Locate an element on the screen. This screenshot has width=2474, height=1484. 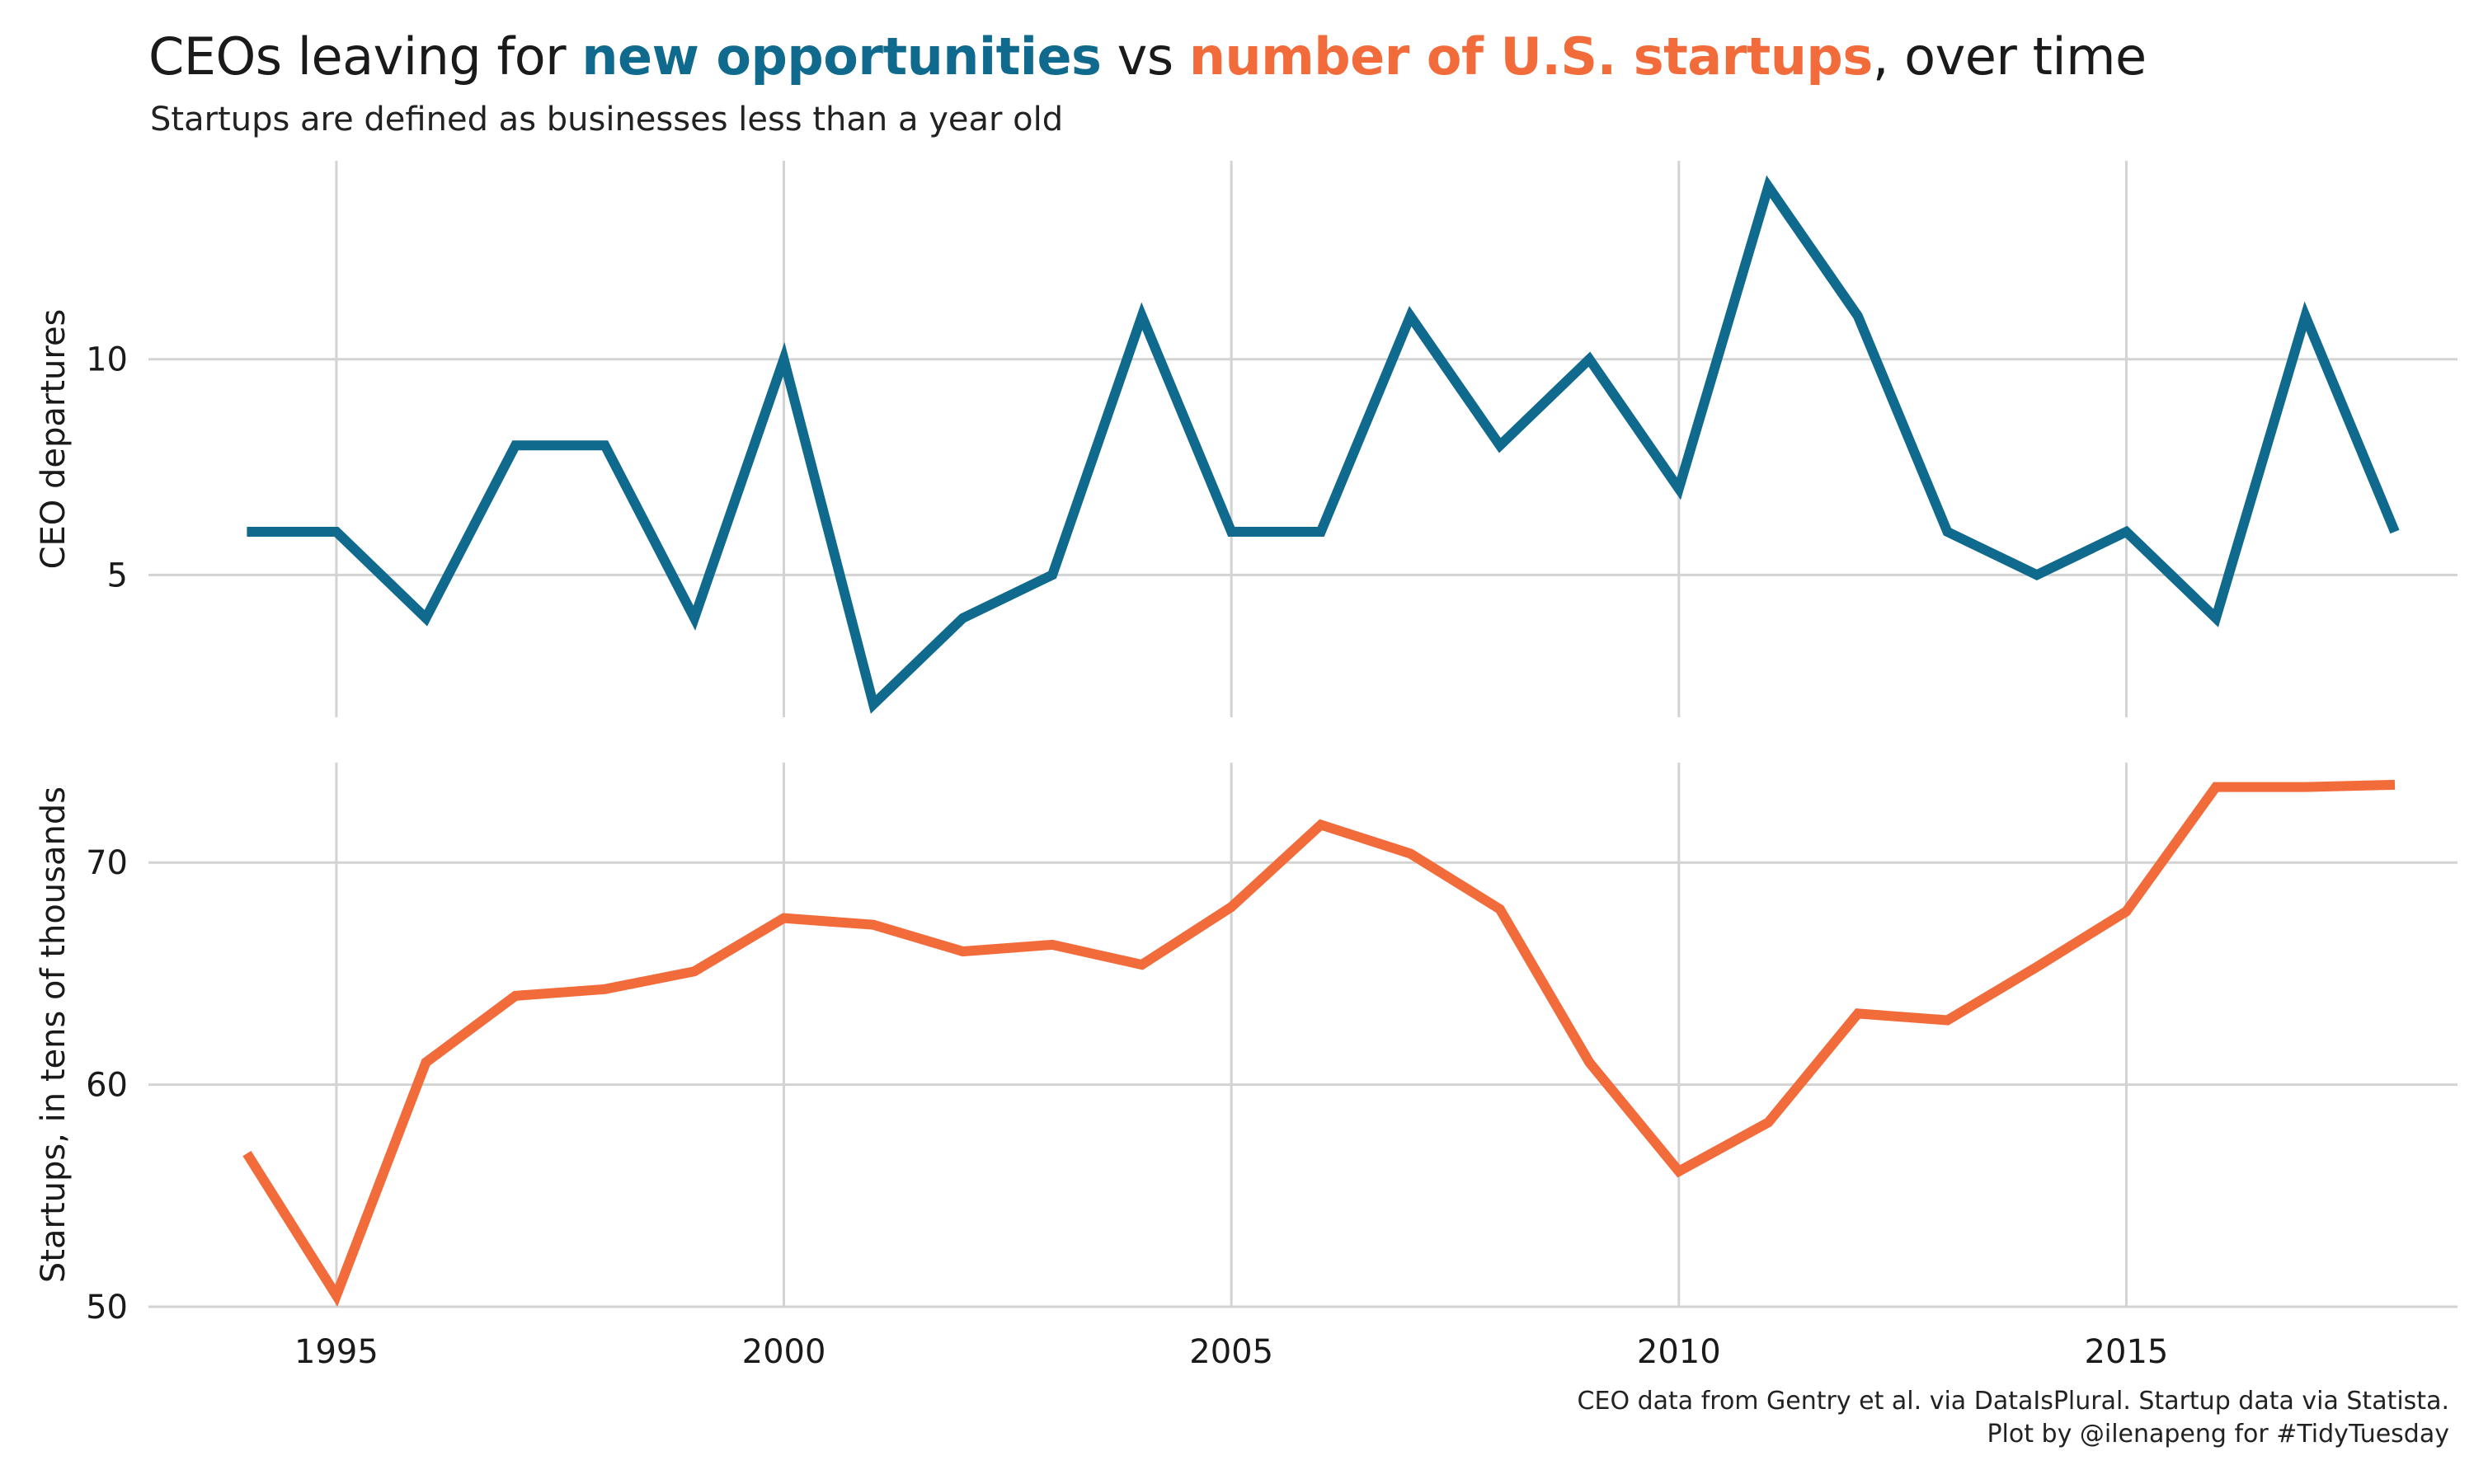
title-highlight-startups: number of U.S. startups is located at coordinates (1530, 56).